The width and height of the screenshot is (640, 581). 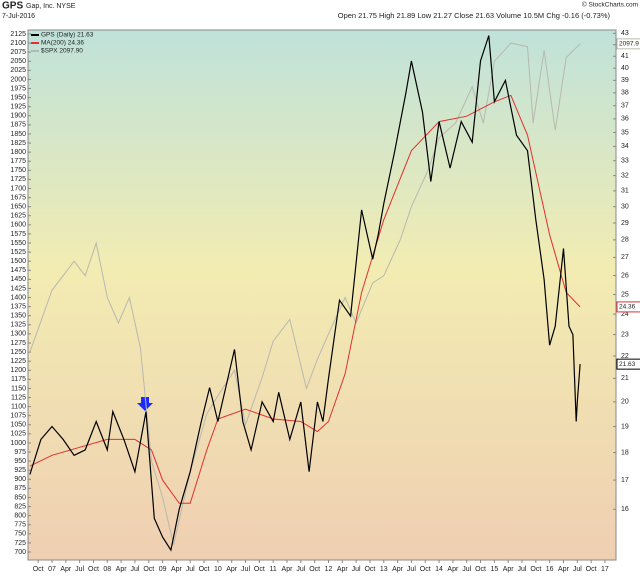 I want to click on y2-tick-label: 19, so click(x=625, y=426).